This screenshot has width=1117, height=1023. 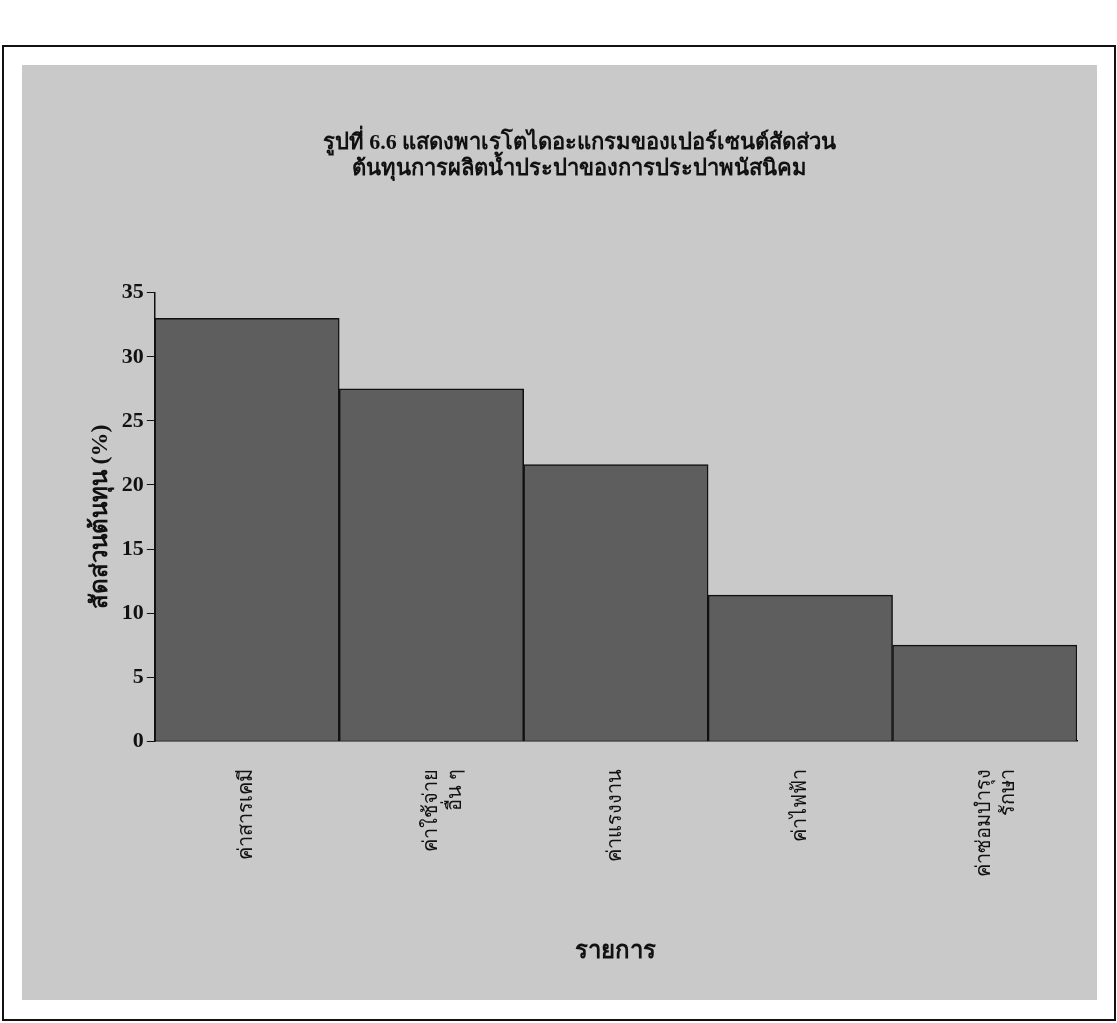 What do you see at coordinates (132, 291) in the screenshot?
I see `y-tick-label: 35` at bounding box center [132, 291].